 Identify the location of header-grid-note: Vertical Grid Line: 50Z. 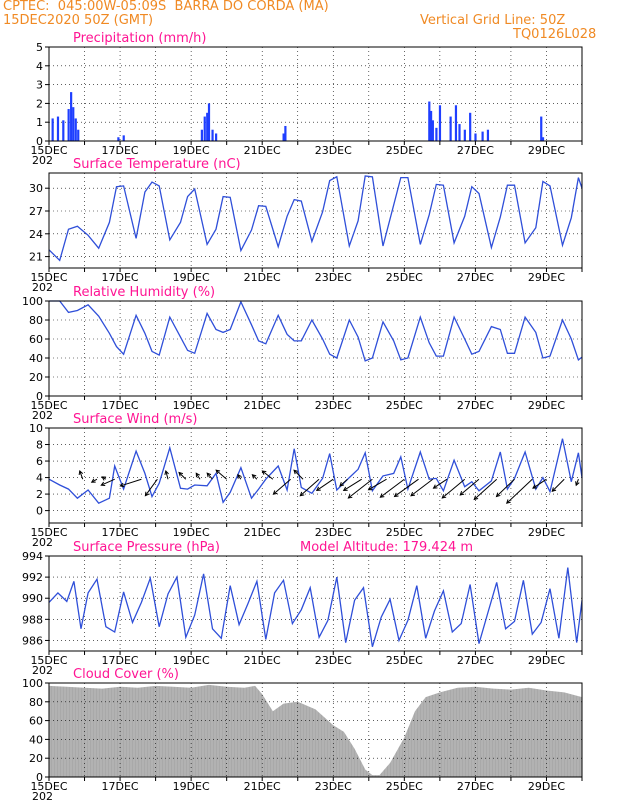
(493, 20).